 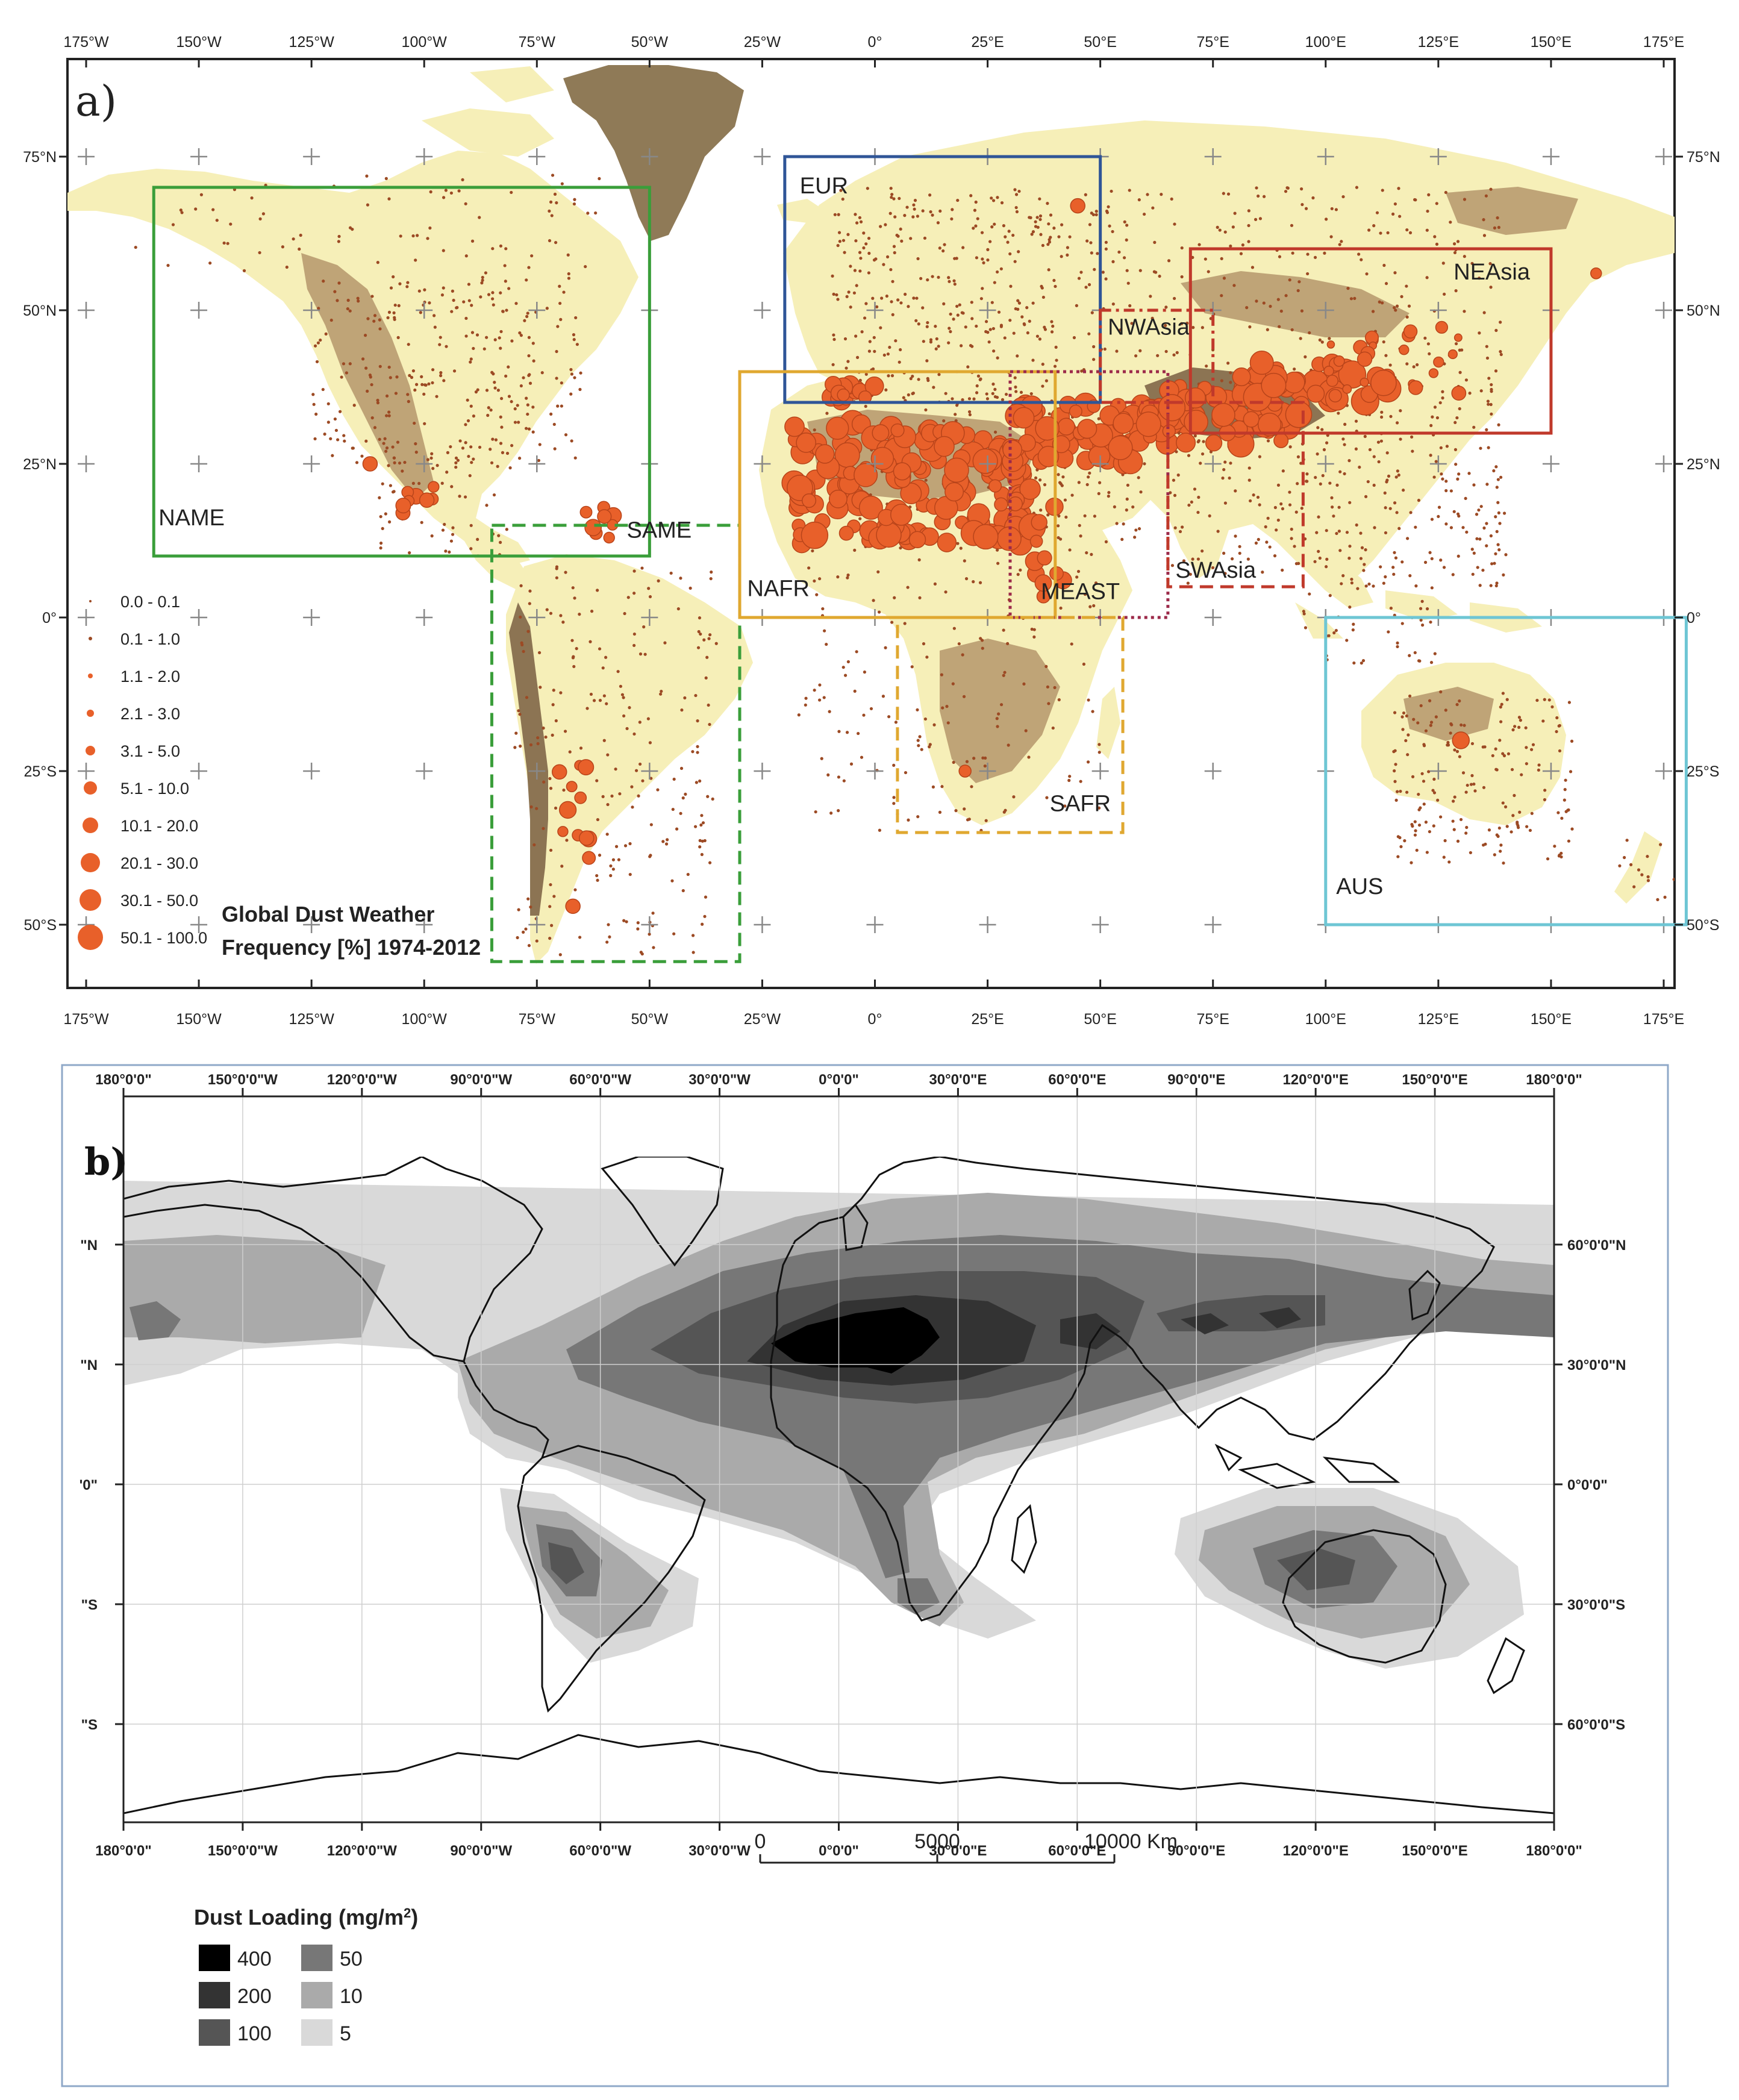 What do you see at coordinates (494, 560) in the screenshot?
I see `central-america` at bounding box center [494, 560].